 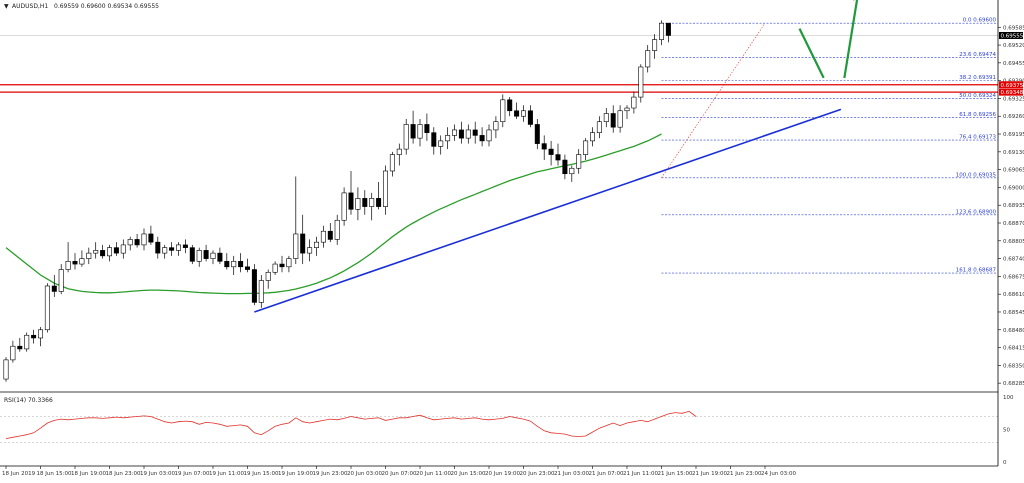 What do you see at coordinates (1013, 260) in the screenshot?
I see `y-tick-label: 0.68740` at bounding box center [1013, 260].